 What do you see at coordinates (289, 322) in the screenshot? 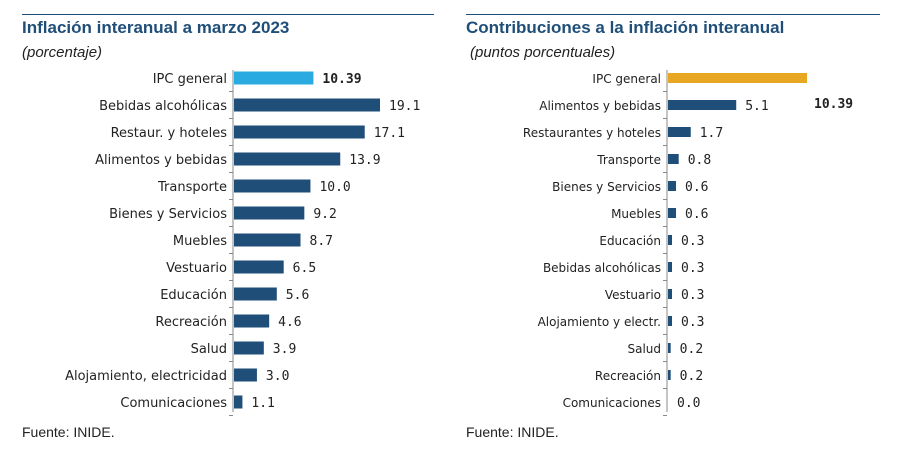
I see `data-label: 4.6` at bounding box center [289, 322].